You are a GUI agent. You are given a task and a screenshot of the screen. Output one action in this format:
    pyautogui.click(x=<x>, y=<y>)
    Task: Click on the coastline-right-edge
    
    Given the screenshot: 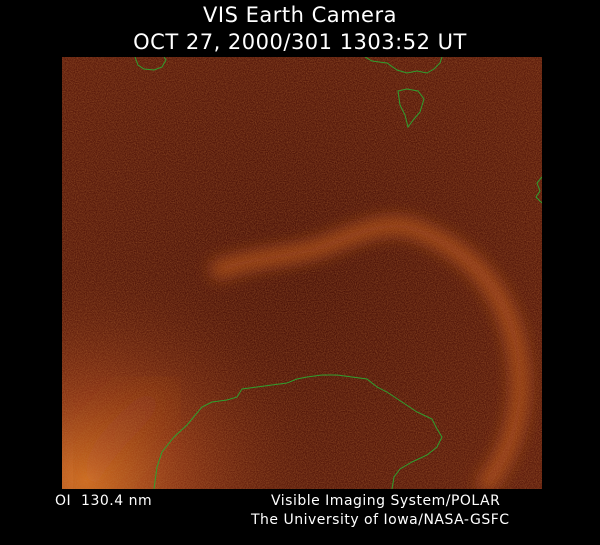 What is the action you would take?
    pyautogui.click(x=538, y=190)
    